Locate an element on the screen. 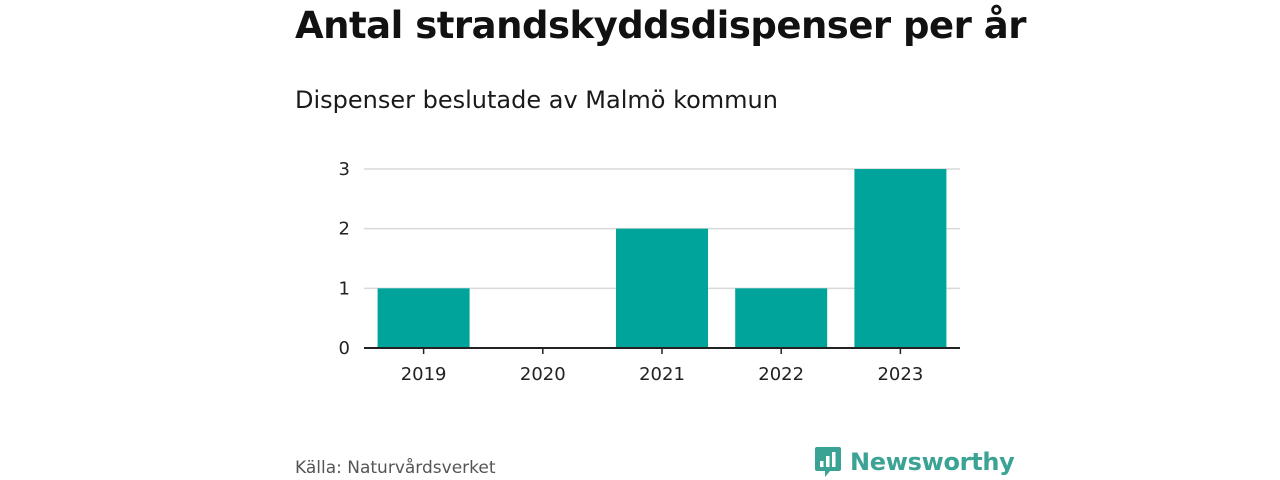 Image resolution: width=1280 pixels, height=480 pixels. y-tick-label-3: 3 is located at coordinates (344, 169).